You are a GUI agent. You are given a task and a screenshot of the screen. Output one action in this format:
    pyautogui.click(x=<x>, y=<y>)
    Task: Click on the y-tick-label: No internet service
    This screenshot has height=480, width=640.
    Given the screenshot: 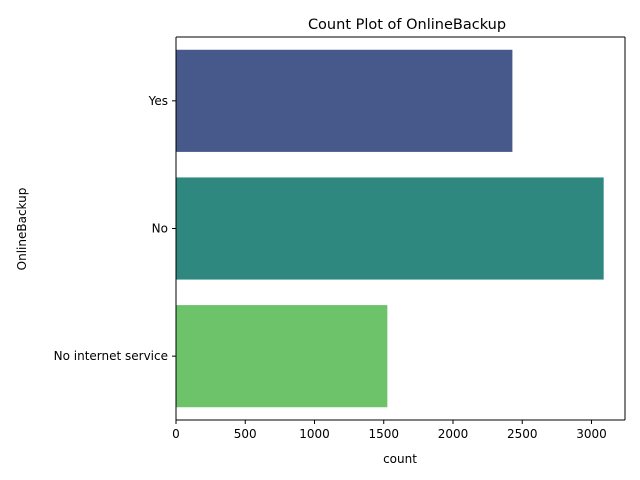 What is the action you would take?
    pyautogui.click(x=111, y=356)
    